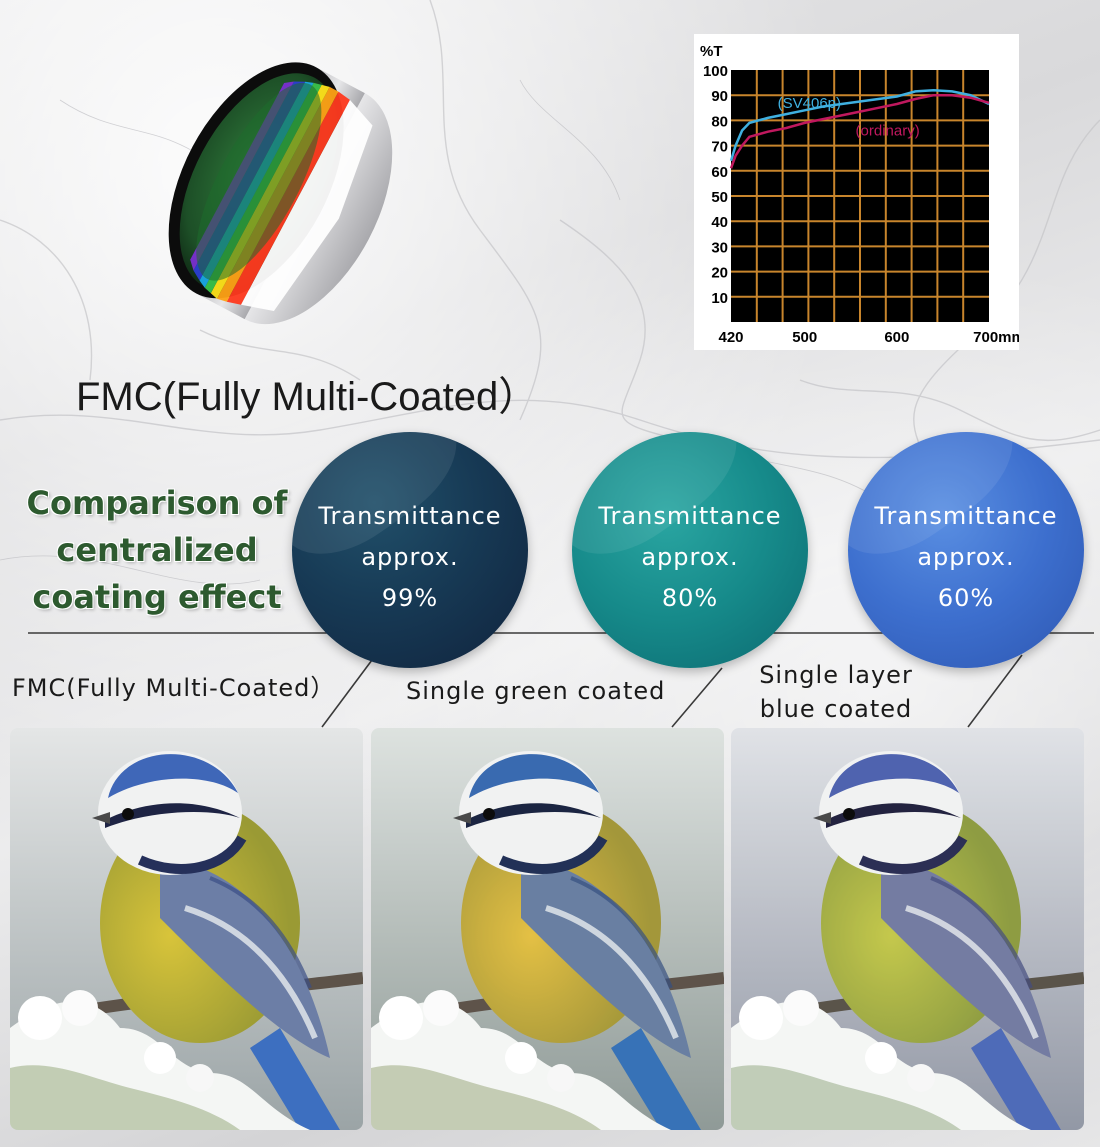 The height and width of the screenshot is (1147, 1100). I want to click on circle-blue-transmittance: Transmittance approx. 60%, so click(966, 550).